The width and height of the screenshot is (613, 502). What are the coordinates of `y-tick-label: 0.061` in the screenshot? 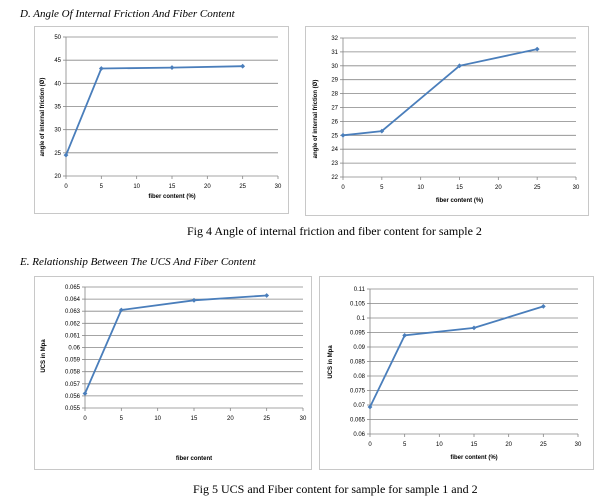 It's located at (73, 336).